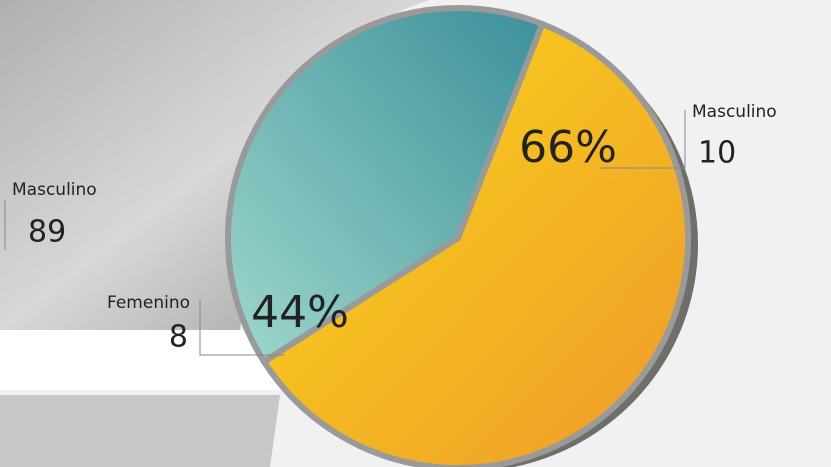 The image size is (831, 467). I want to click on photo-bottom, so click(140, 431).